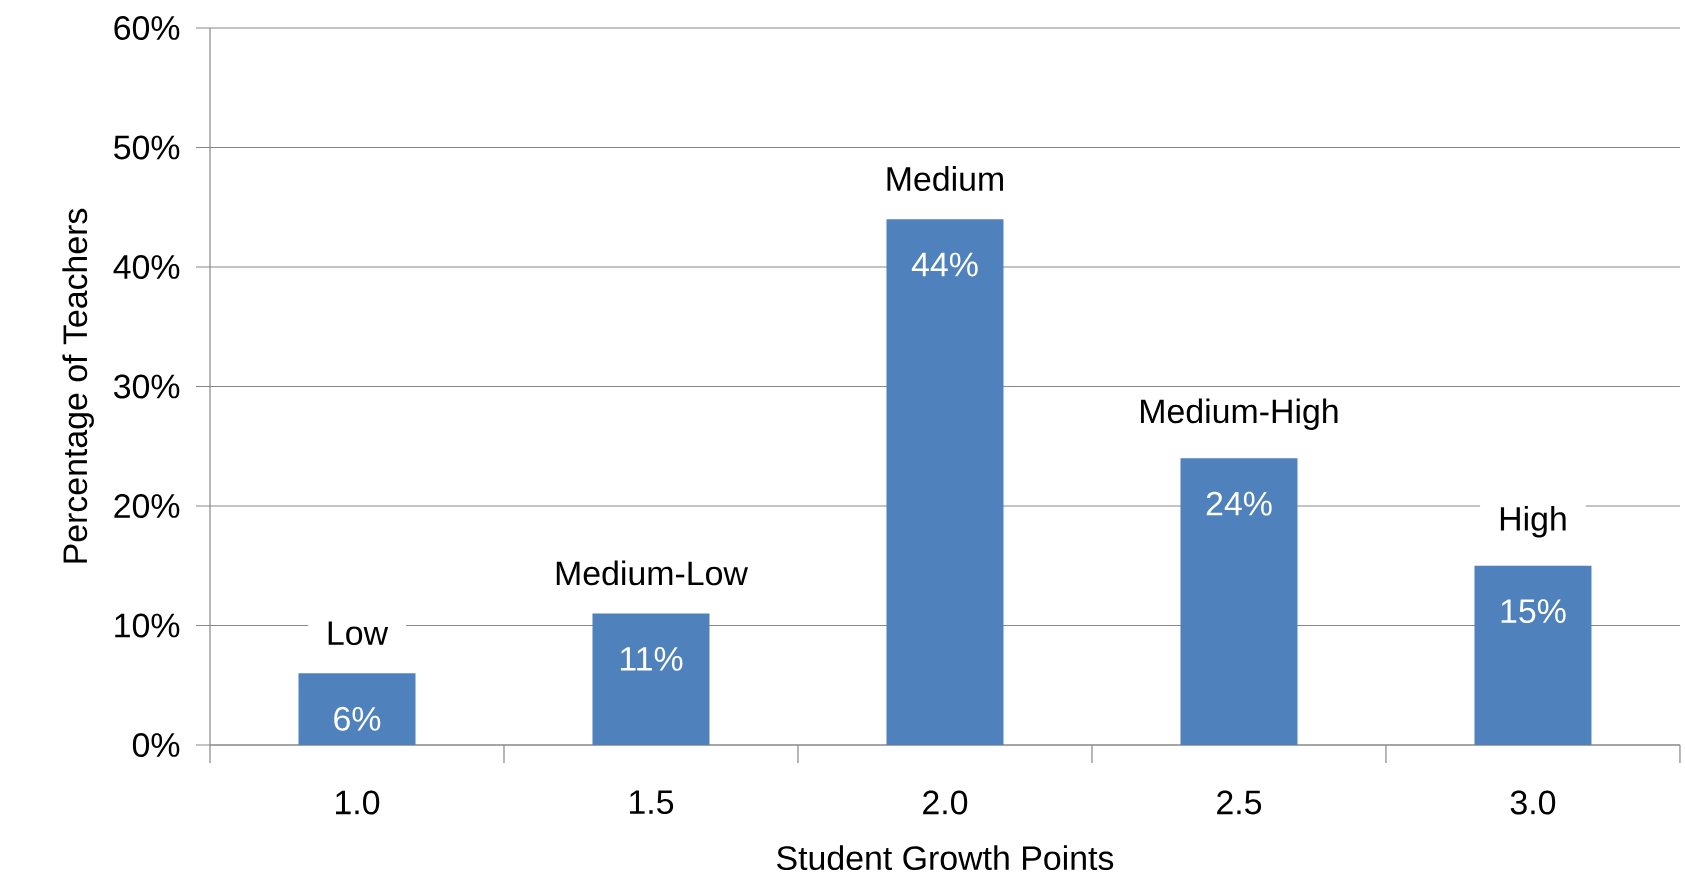  What do you see at coordinates (651, 659) in the screenshot?
I see `data-label: 11%` at bounding box center [651, 659].